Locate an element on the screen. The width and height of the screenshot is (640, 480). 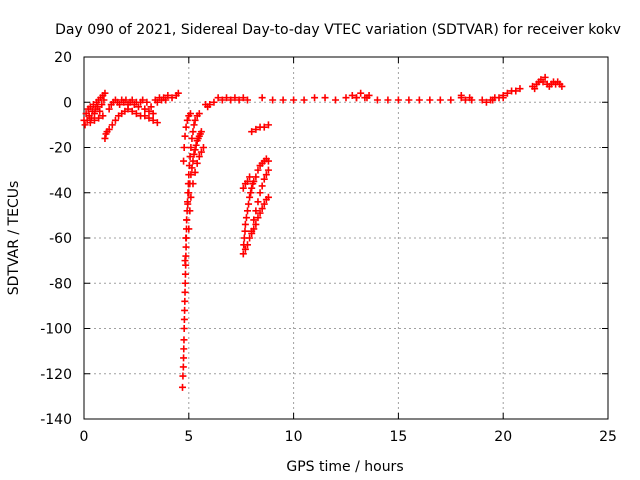
y-tick-label: 20 is located at coordinates (63, 58).